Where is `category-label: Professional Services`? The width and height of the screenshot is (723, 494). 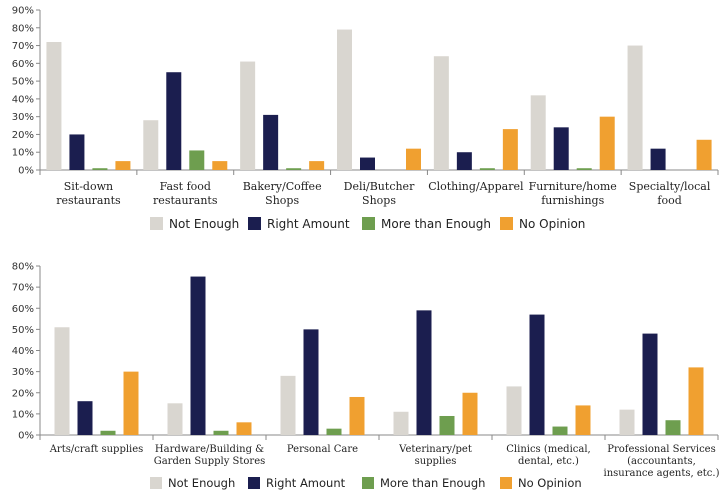 category-label: Professional Services is located at coordinates (661, 449).